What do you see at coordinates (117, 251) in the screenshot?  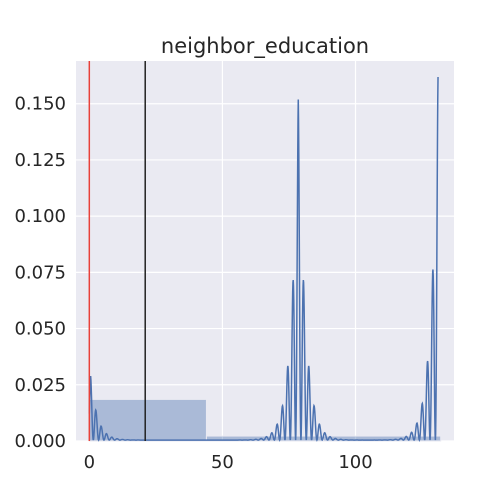 I see `reference-lines` at bounding box center [117, 251].